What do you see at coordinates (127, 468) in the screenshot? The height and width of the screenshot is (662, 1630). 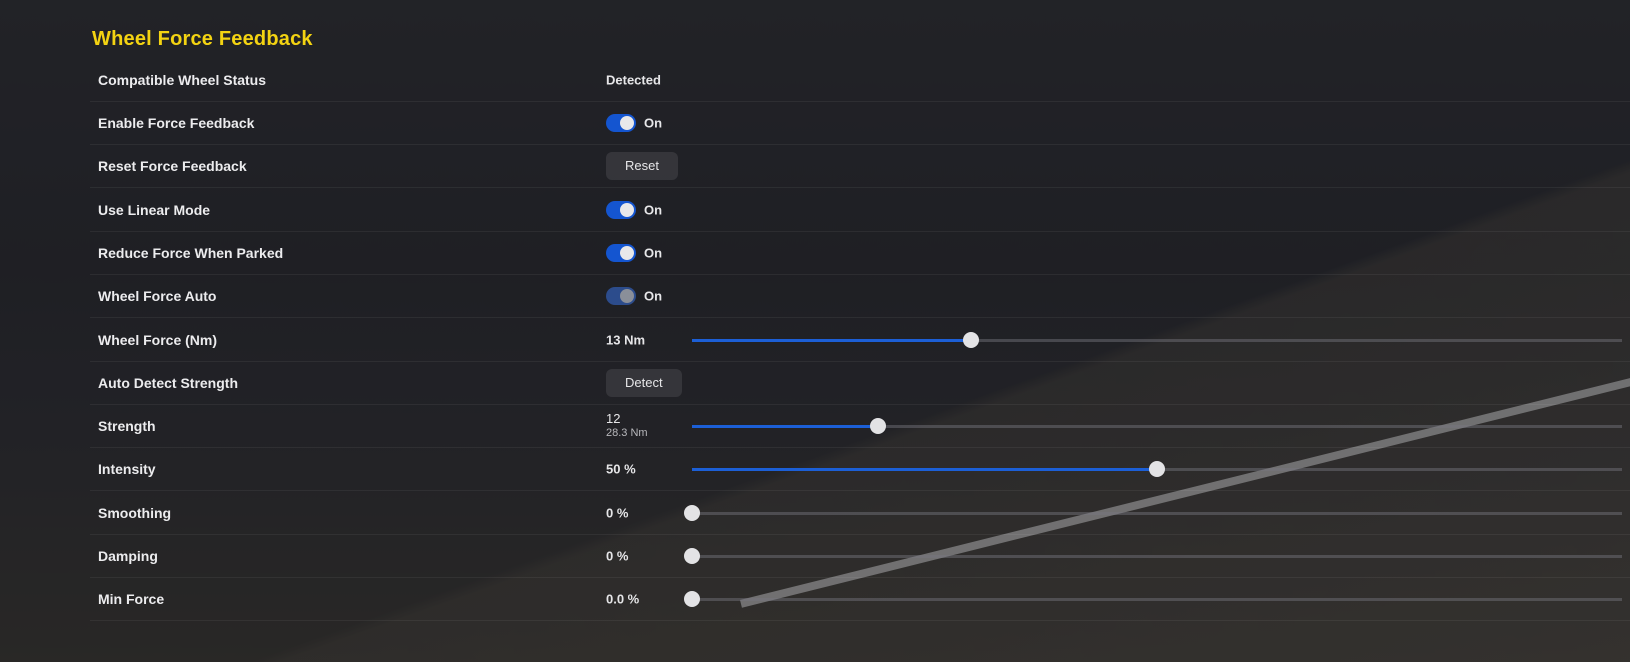 I see `setting-label: Intensity` at bounding box center [127, 468].